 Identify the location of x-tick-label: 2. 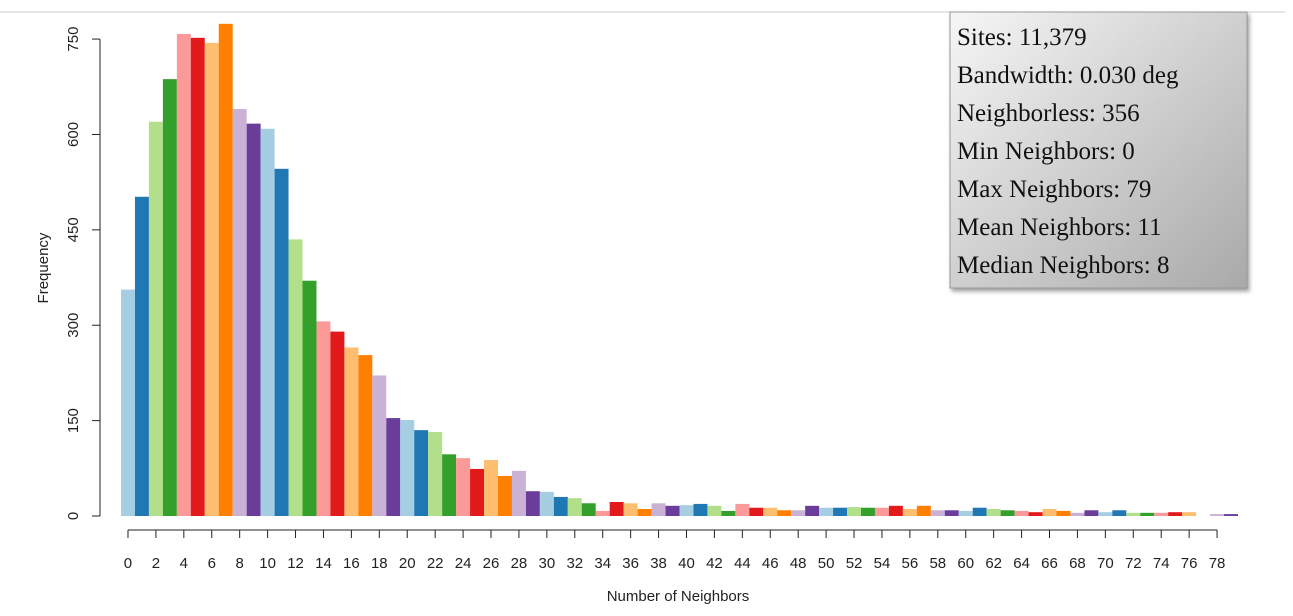
(156, 563).